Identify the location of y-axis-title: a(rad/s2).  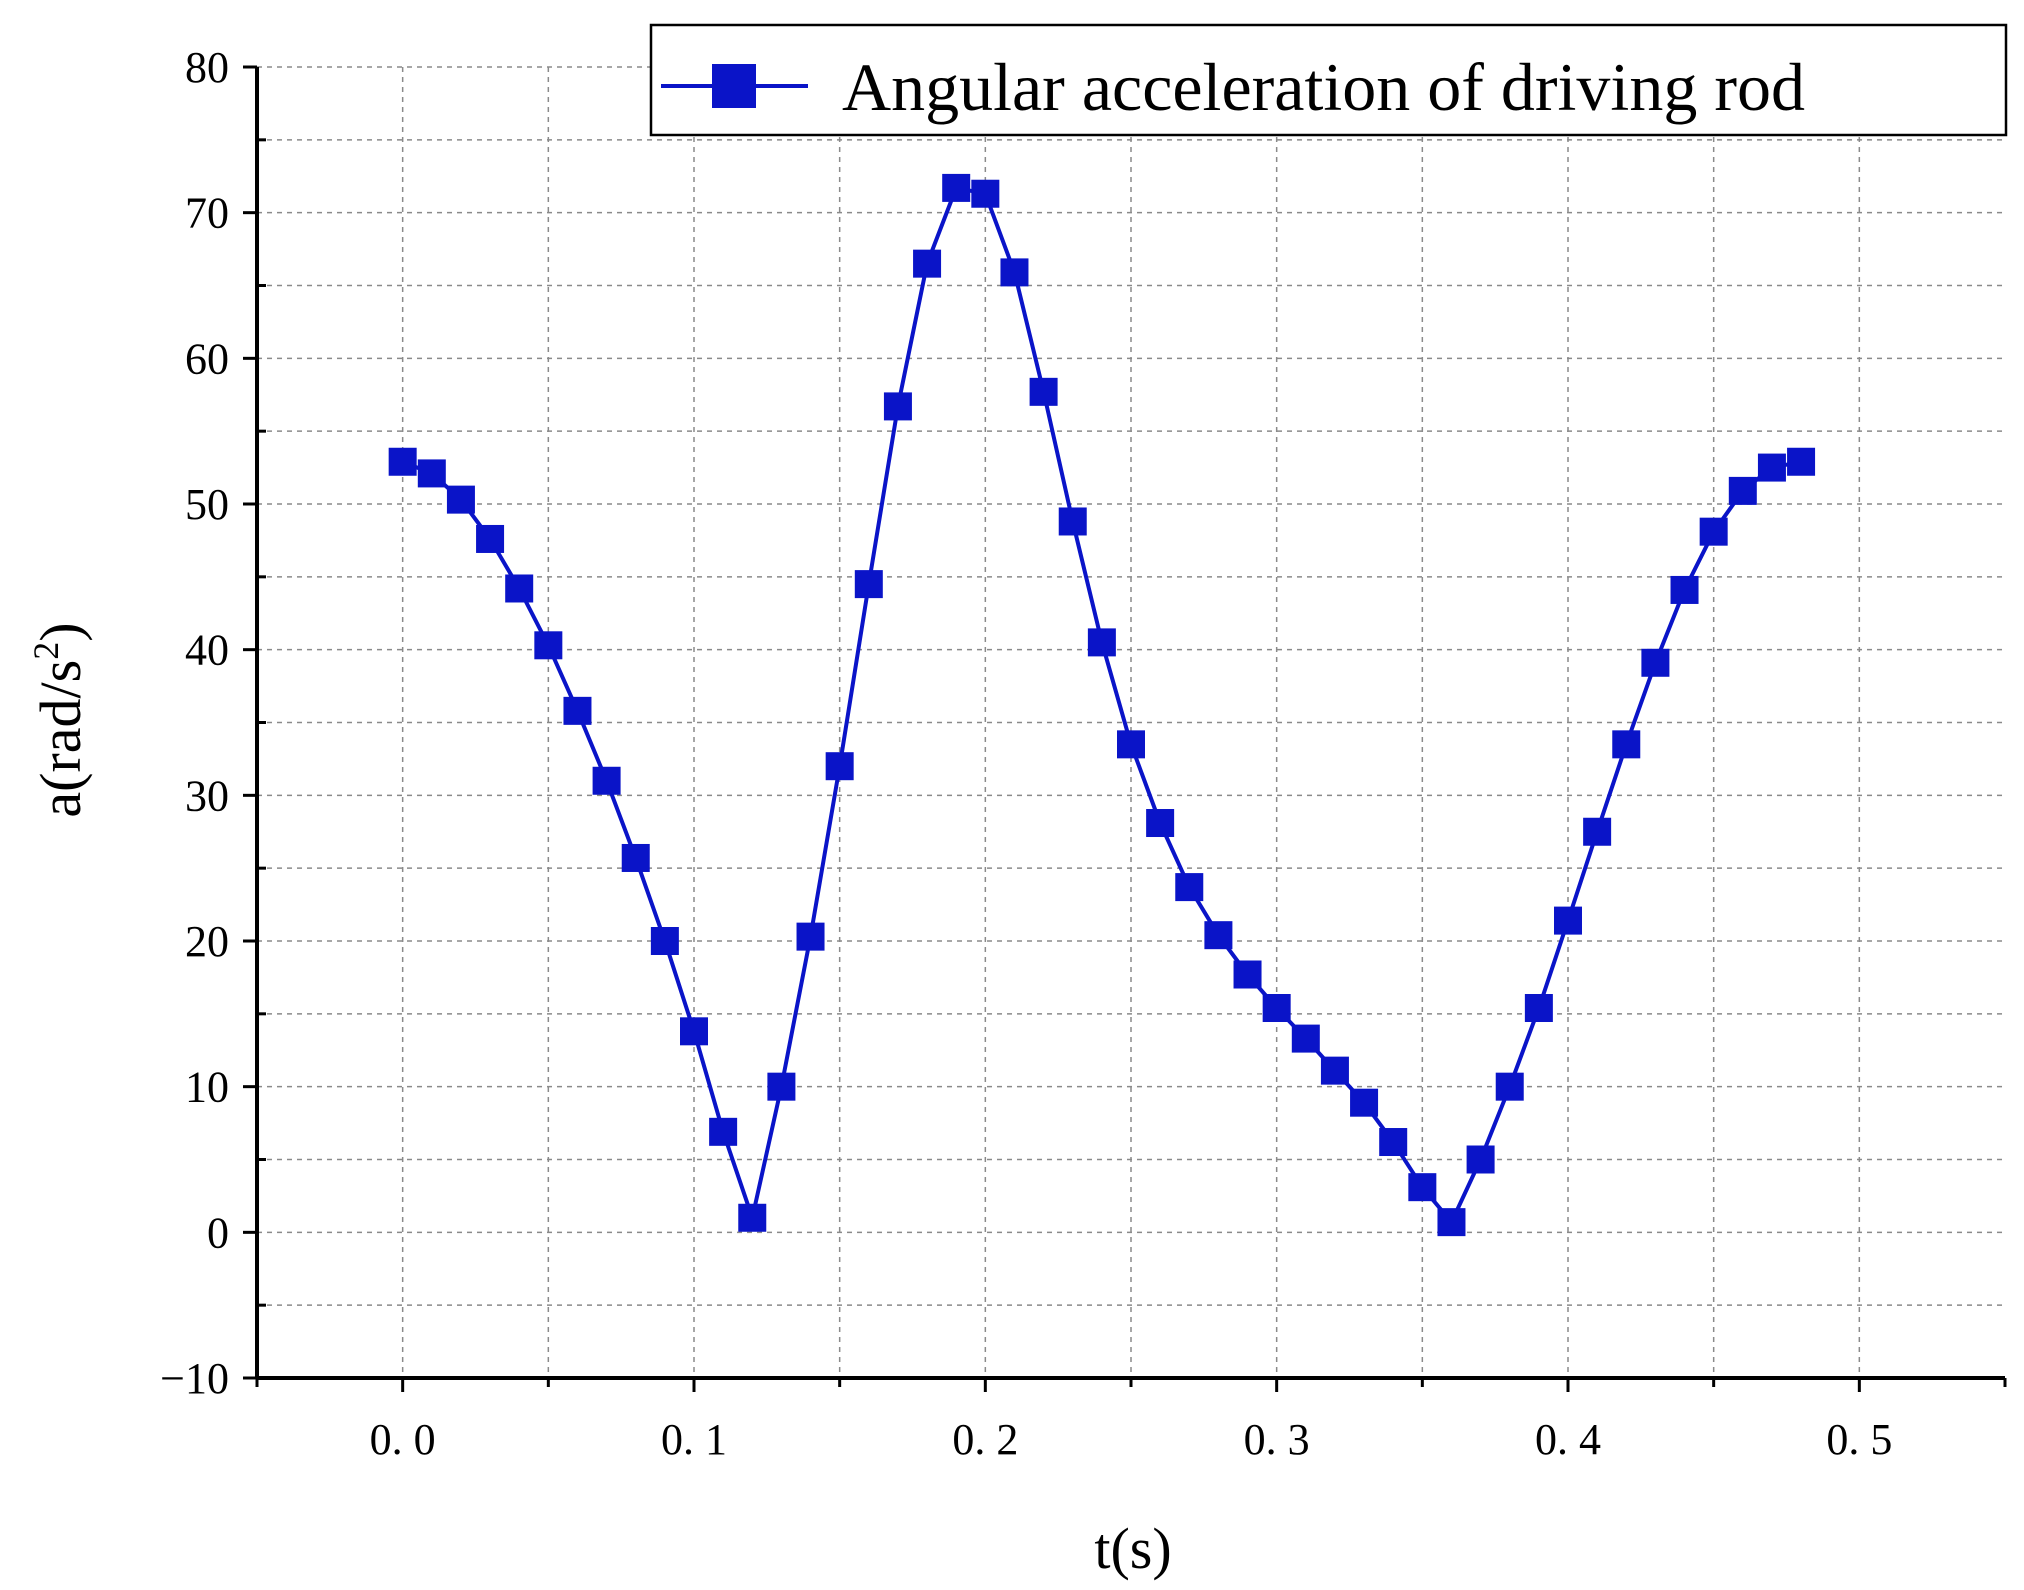
(59, 719).